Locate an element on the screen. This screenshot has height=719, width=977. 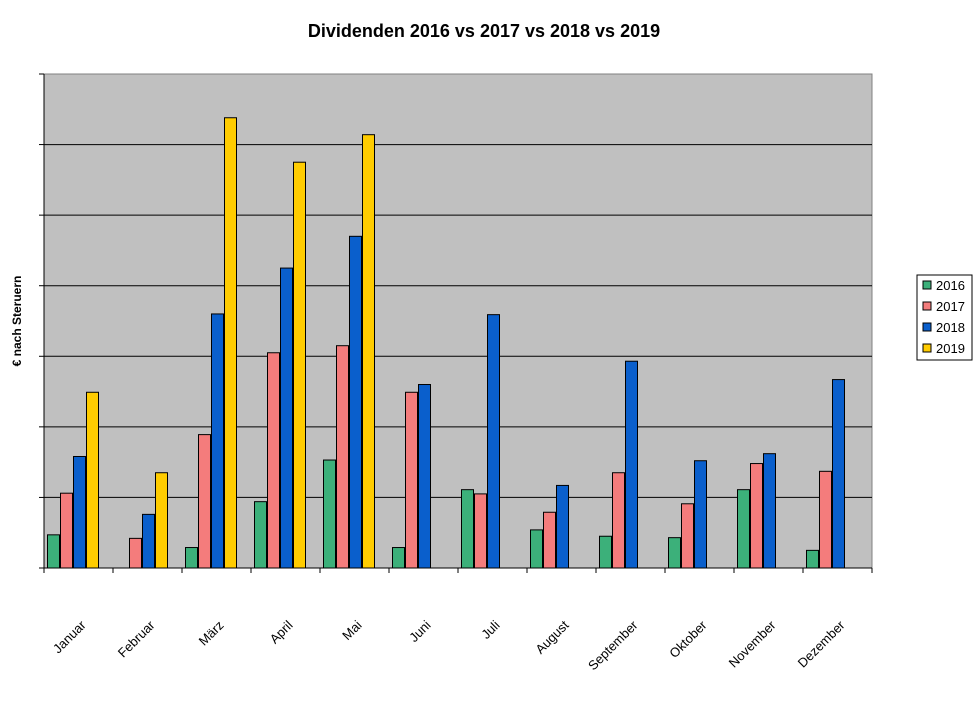
bar-2017-juni is located at coordinates (411, 480).